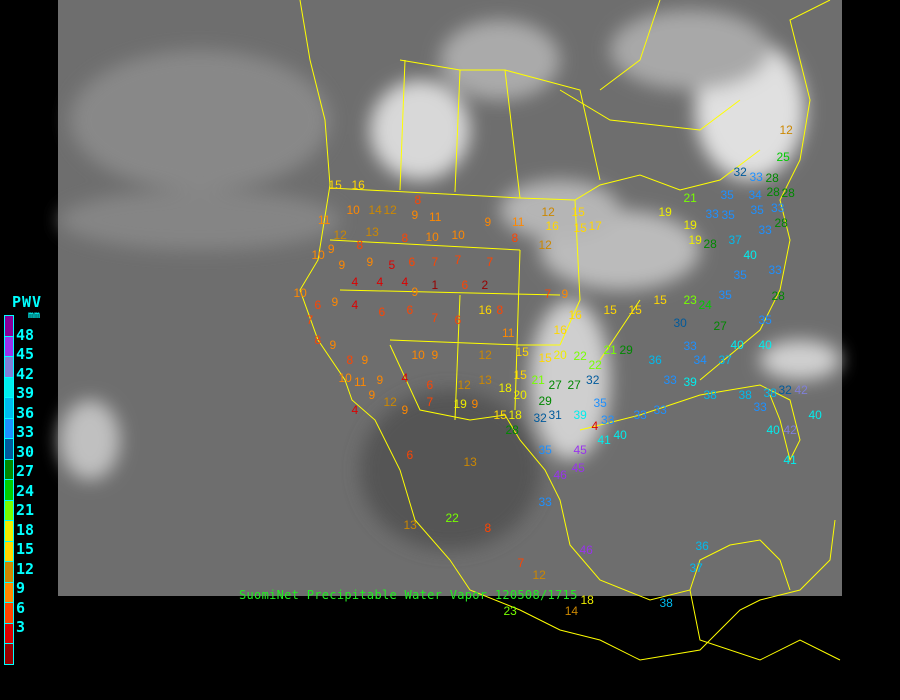  I want to click on station-pwv-value: 1, so click(435, 285).